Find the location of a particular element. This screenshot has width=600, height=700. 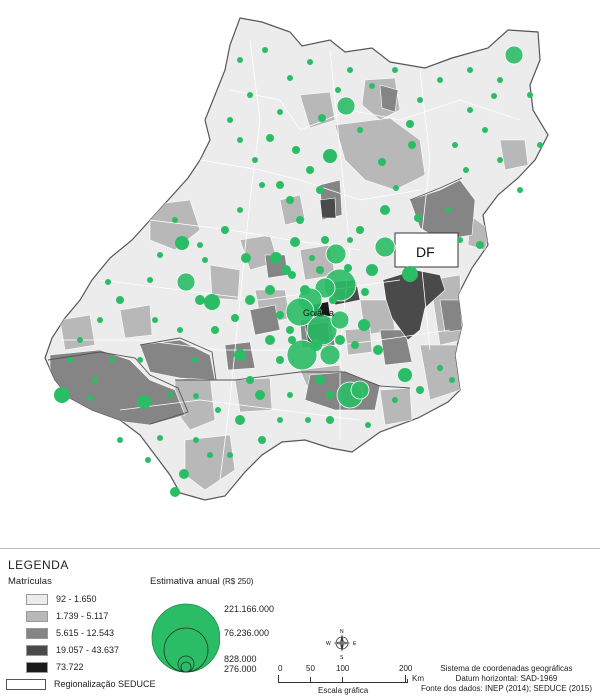

scale-label: Escala gráfica is located at coordinates (343, 690).